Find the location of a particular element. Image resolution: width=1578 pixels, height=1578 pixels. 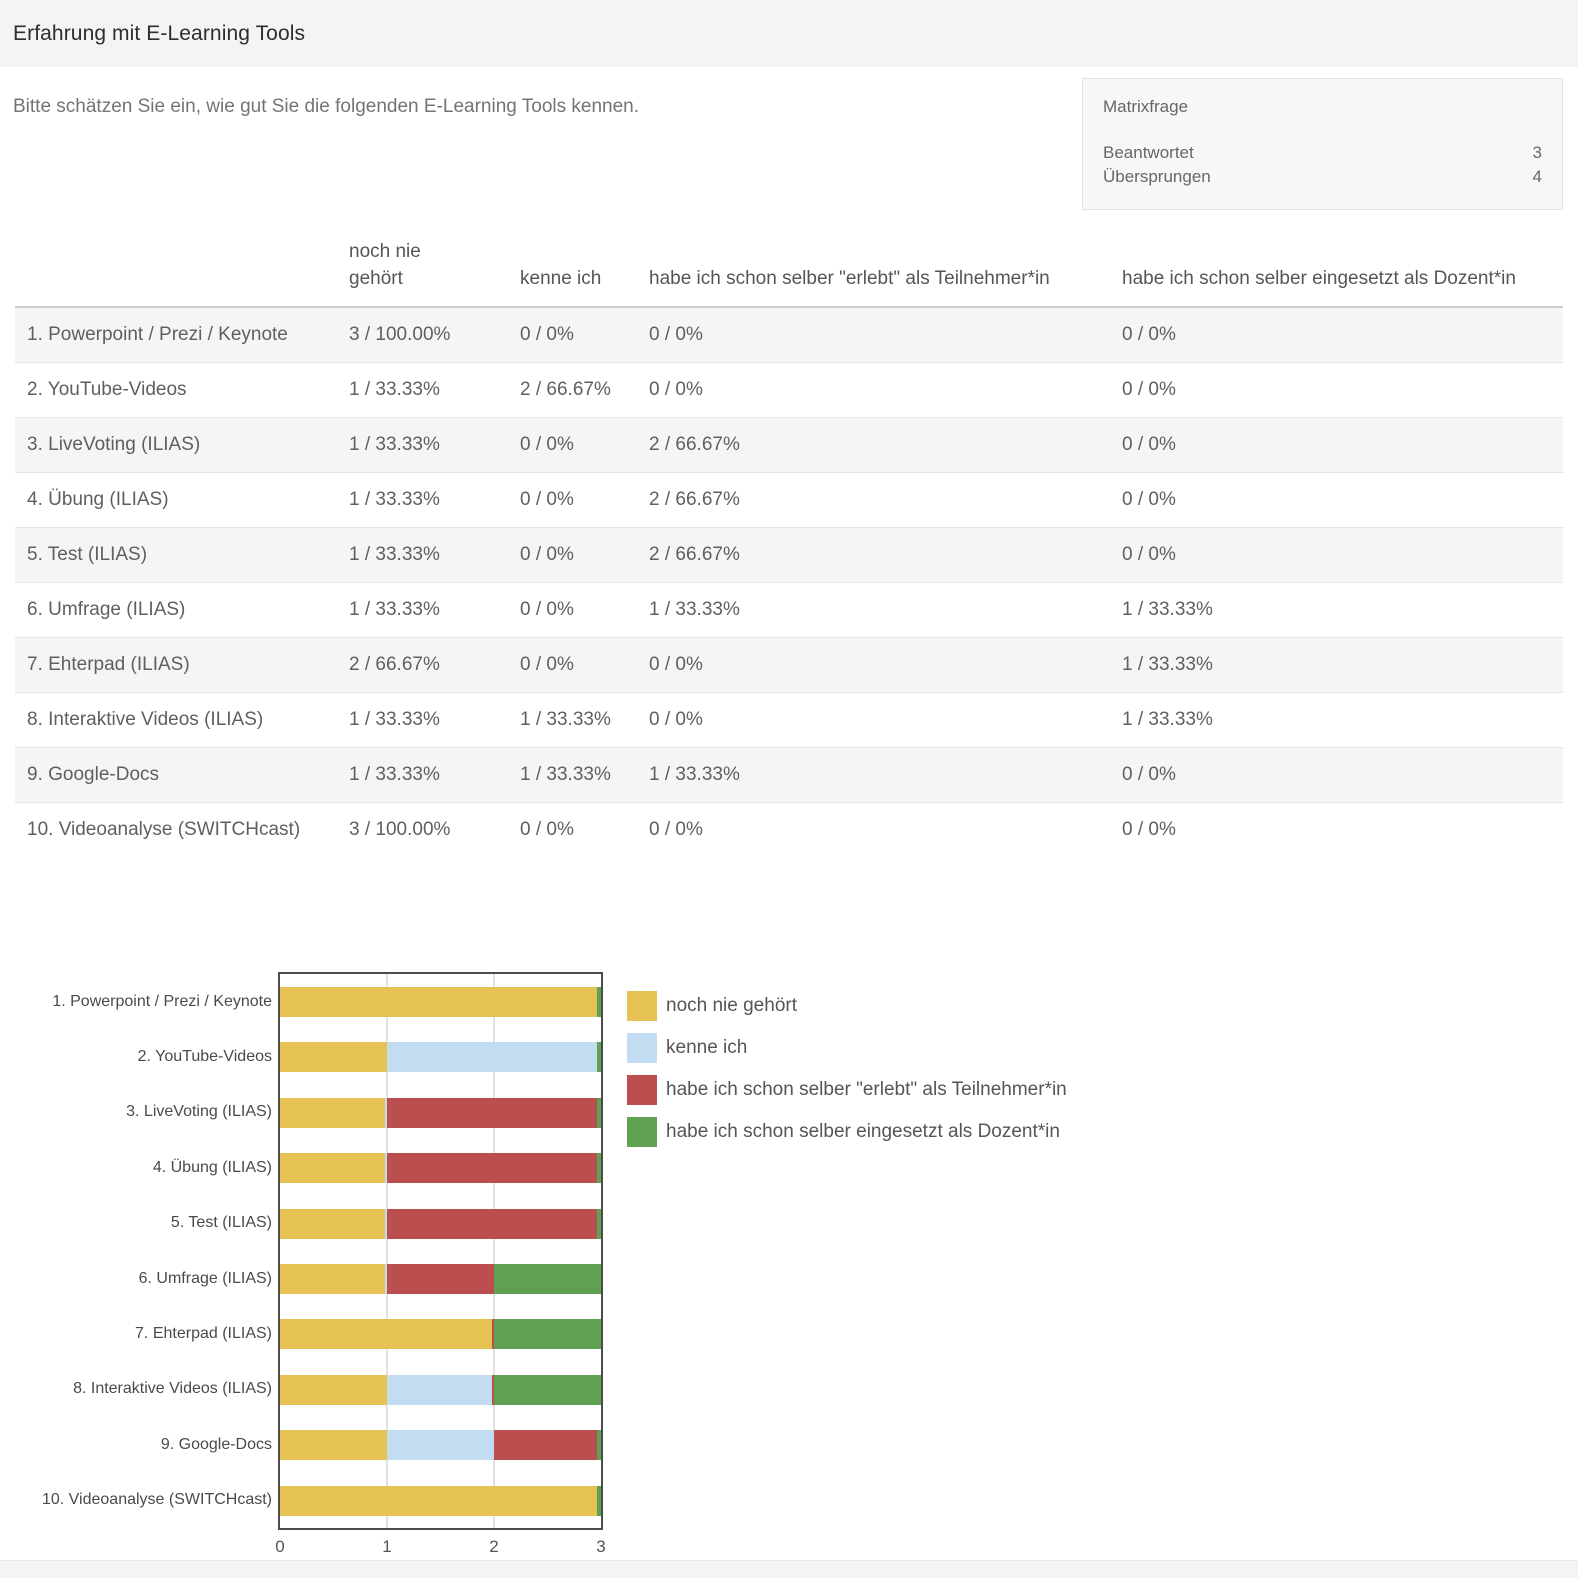

column-header-noch-nie-gehoert: noch nie gehört is located at coordinates (385, 265).